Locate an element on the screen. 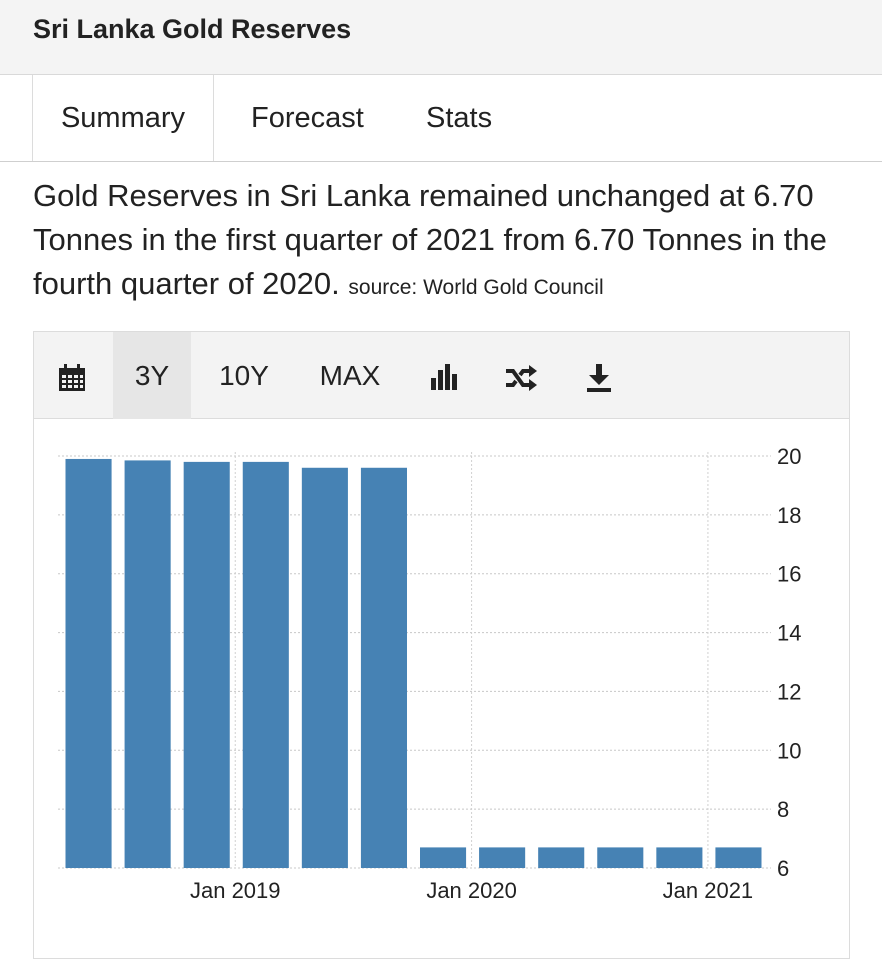 This screenshot has height=960, width=882. bar-2020-q2 is located at coordinates (561, 857).